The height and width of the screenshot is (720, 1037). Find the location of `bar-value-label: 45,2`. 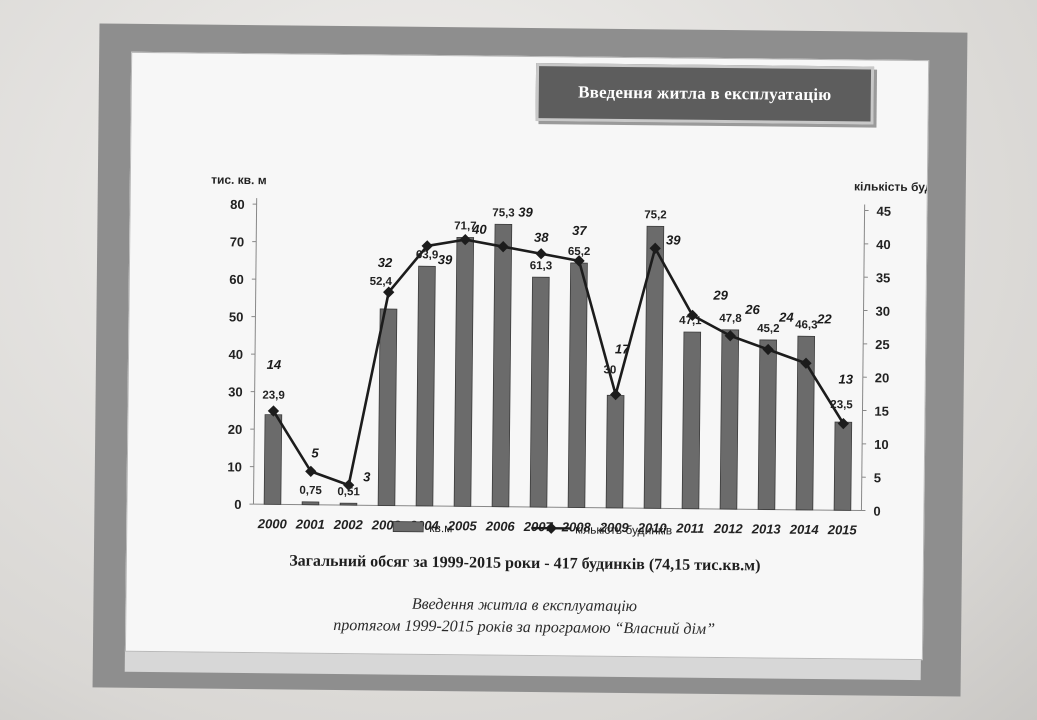

bar-value-label: 45,2 is located at coordinates (768, 329).